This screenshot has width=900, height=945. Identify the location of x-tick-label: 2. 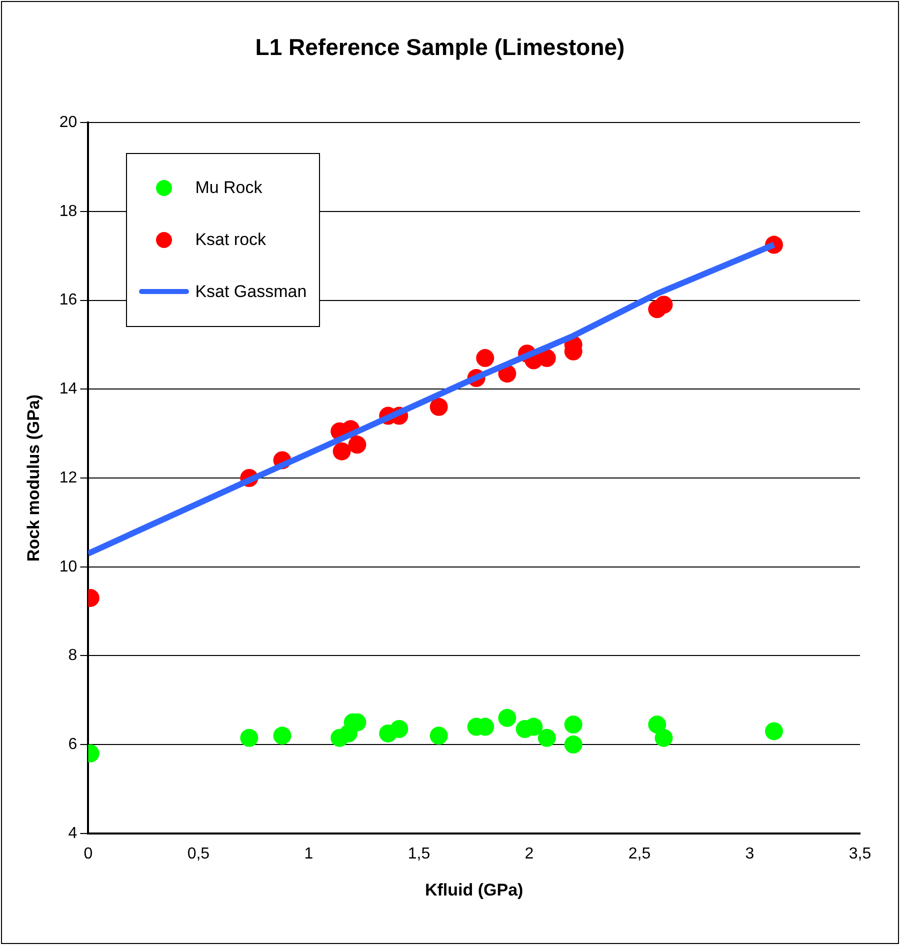
(529, 853).